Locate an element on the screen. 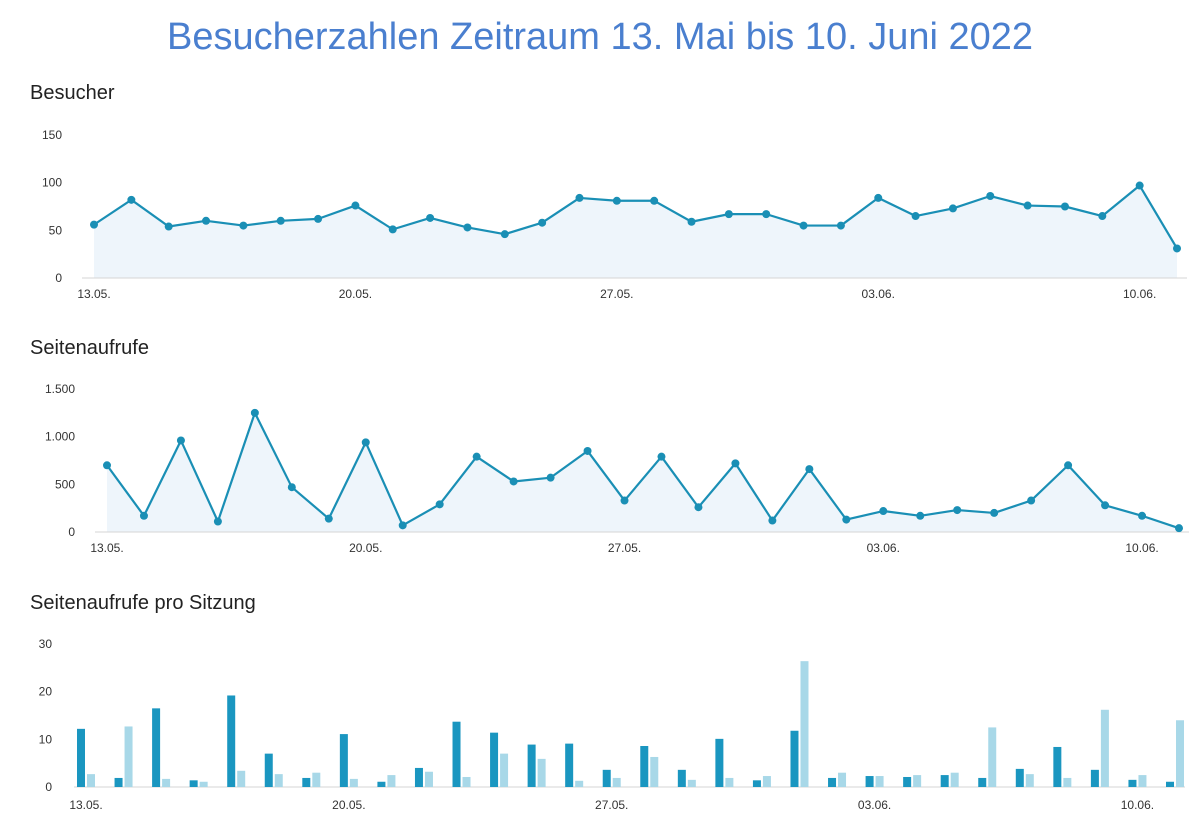  y-tick-label: 500 is located at coordinates (65, 484).